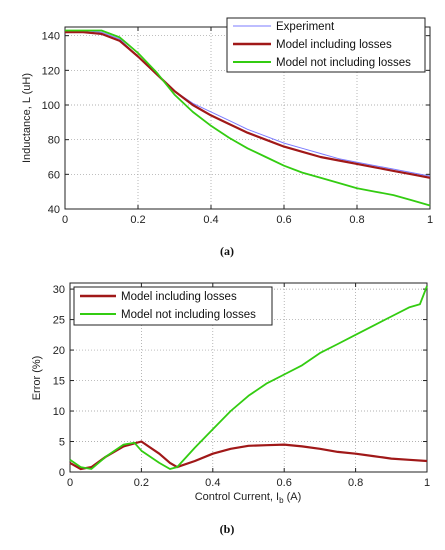 Image resolution: width=445 pixels, height=550 pixels. Describe the element at coordinates (355, 483) in the screenshot. I see `chart-b-x-tick-label: 0.8` at that location.